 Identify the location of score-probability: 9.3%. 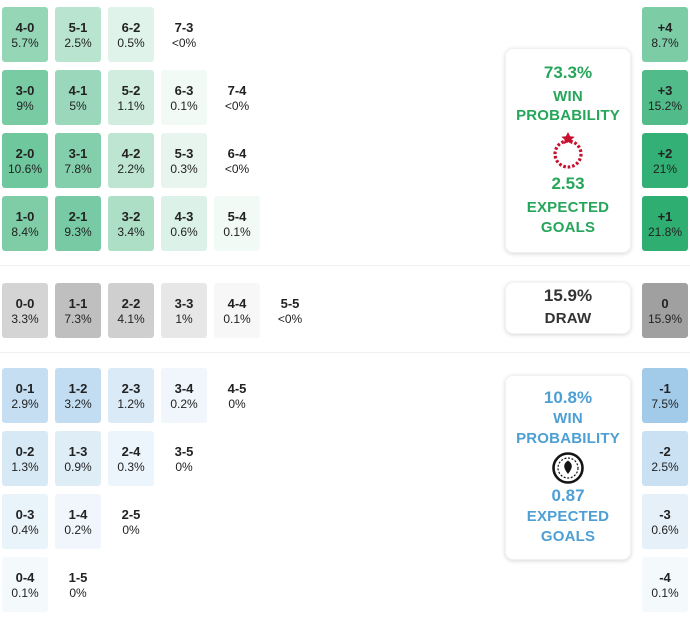
(78, 231).